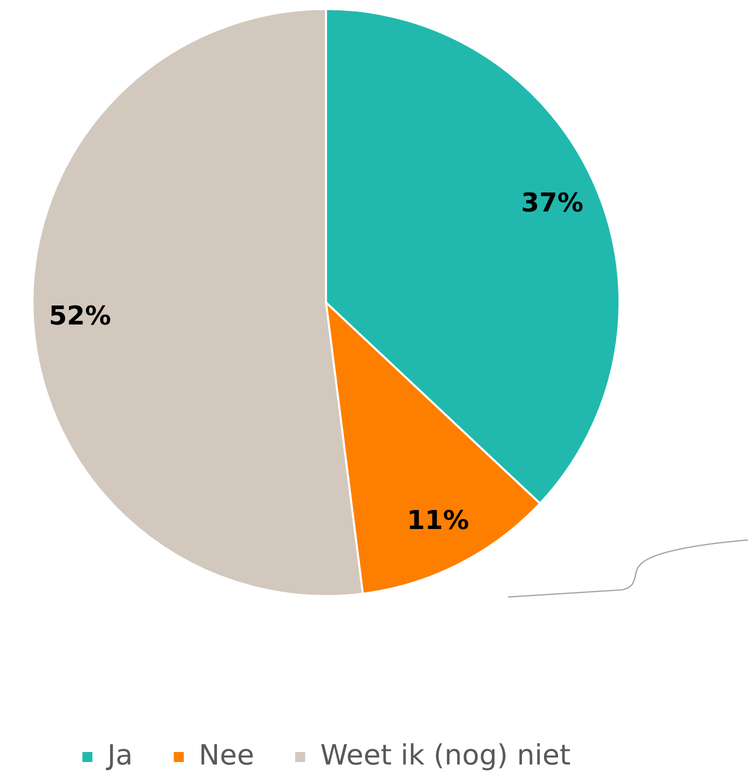  What do you see at coordinates (80, 317) in the screenshot?
I see `data-label: 52%` at bounding box center [80, 317].